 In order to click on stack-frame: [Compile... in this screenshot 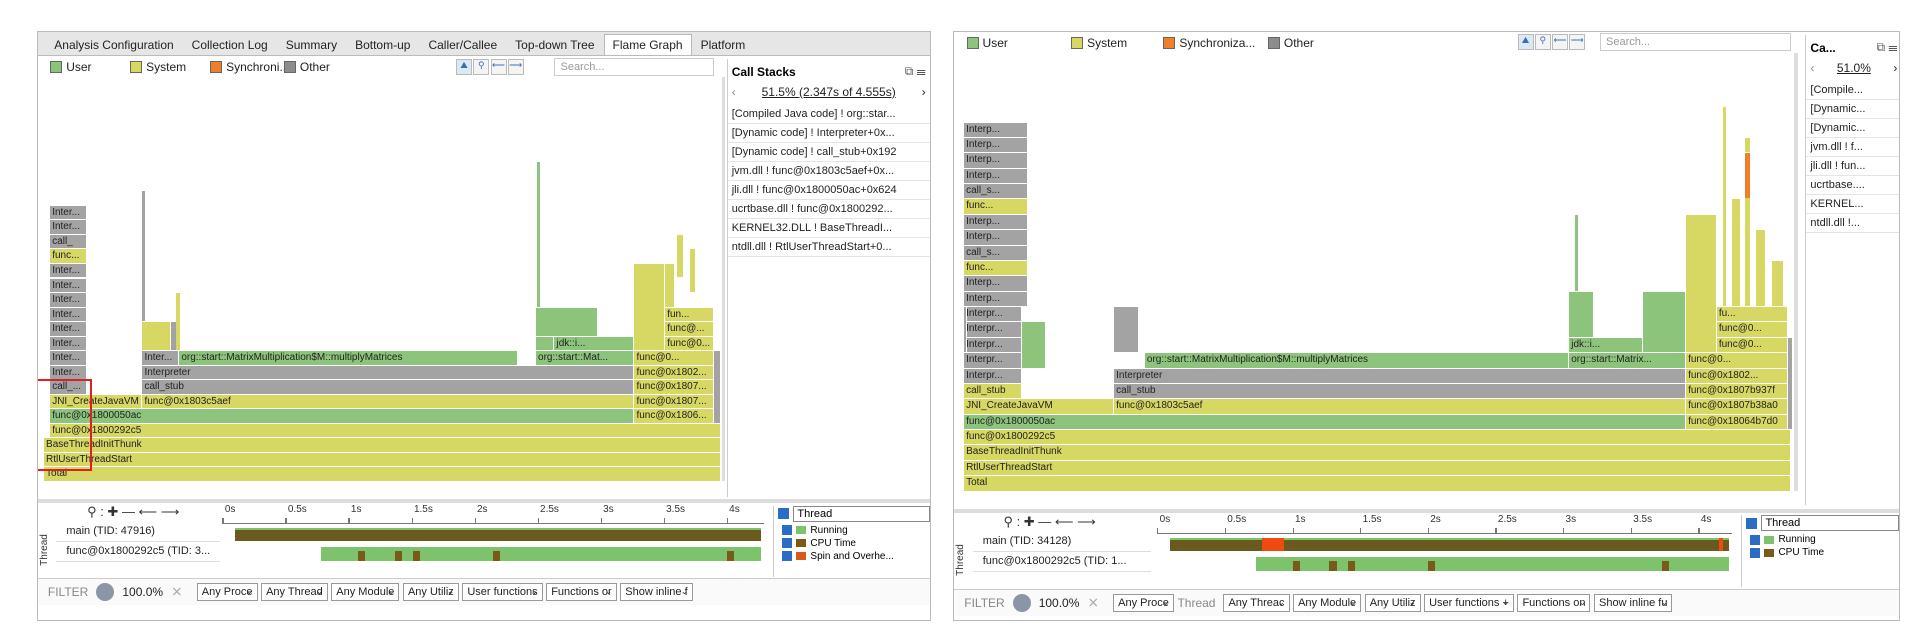, I will do `click(1853, 91)`.